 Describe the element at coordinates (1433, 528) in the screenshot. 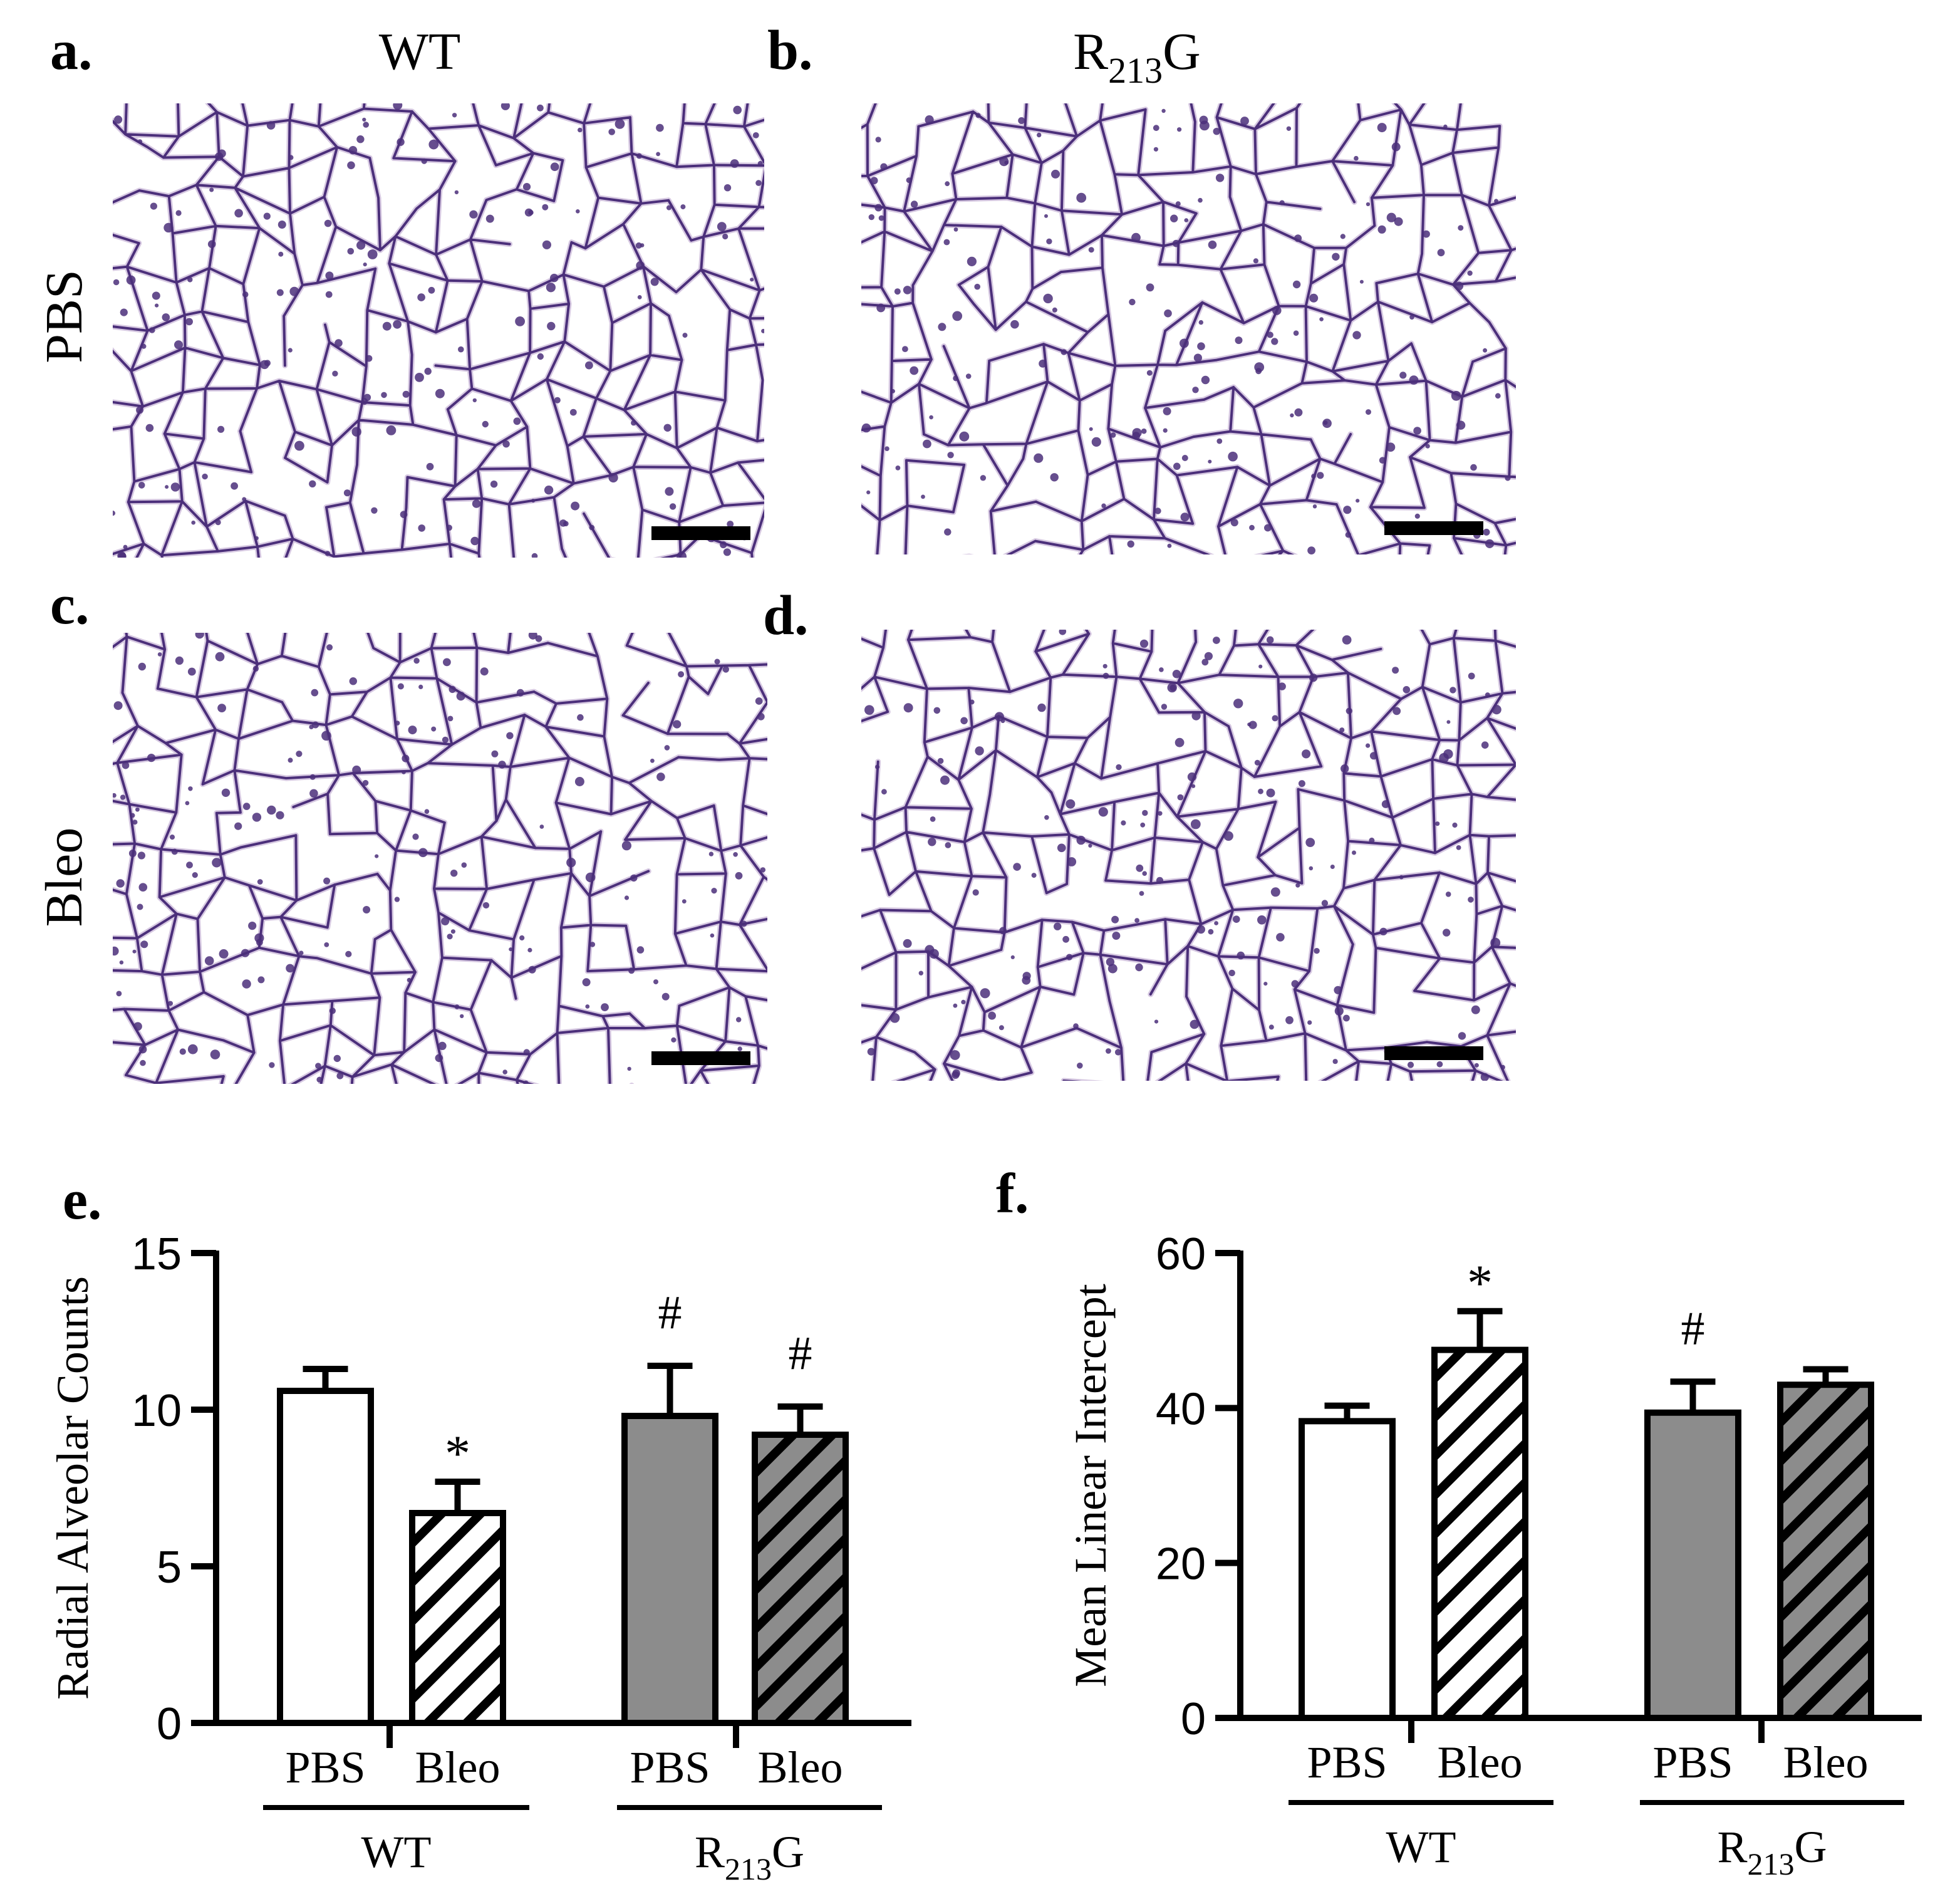

I see `scale-bar-b` at that location.